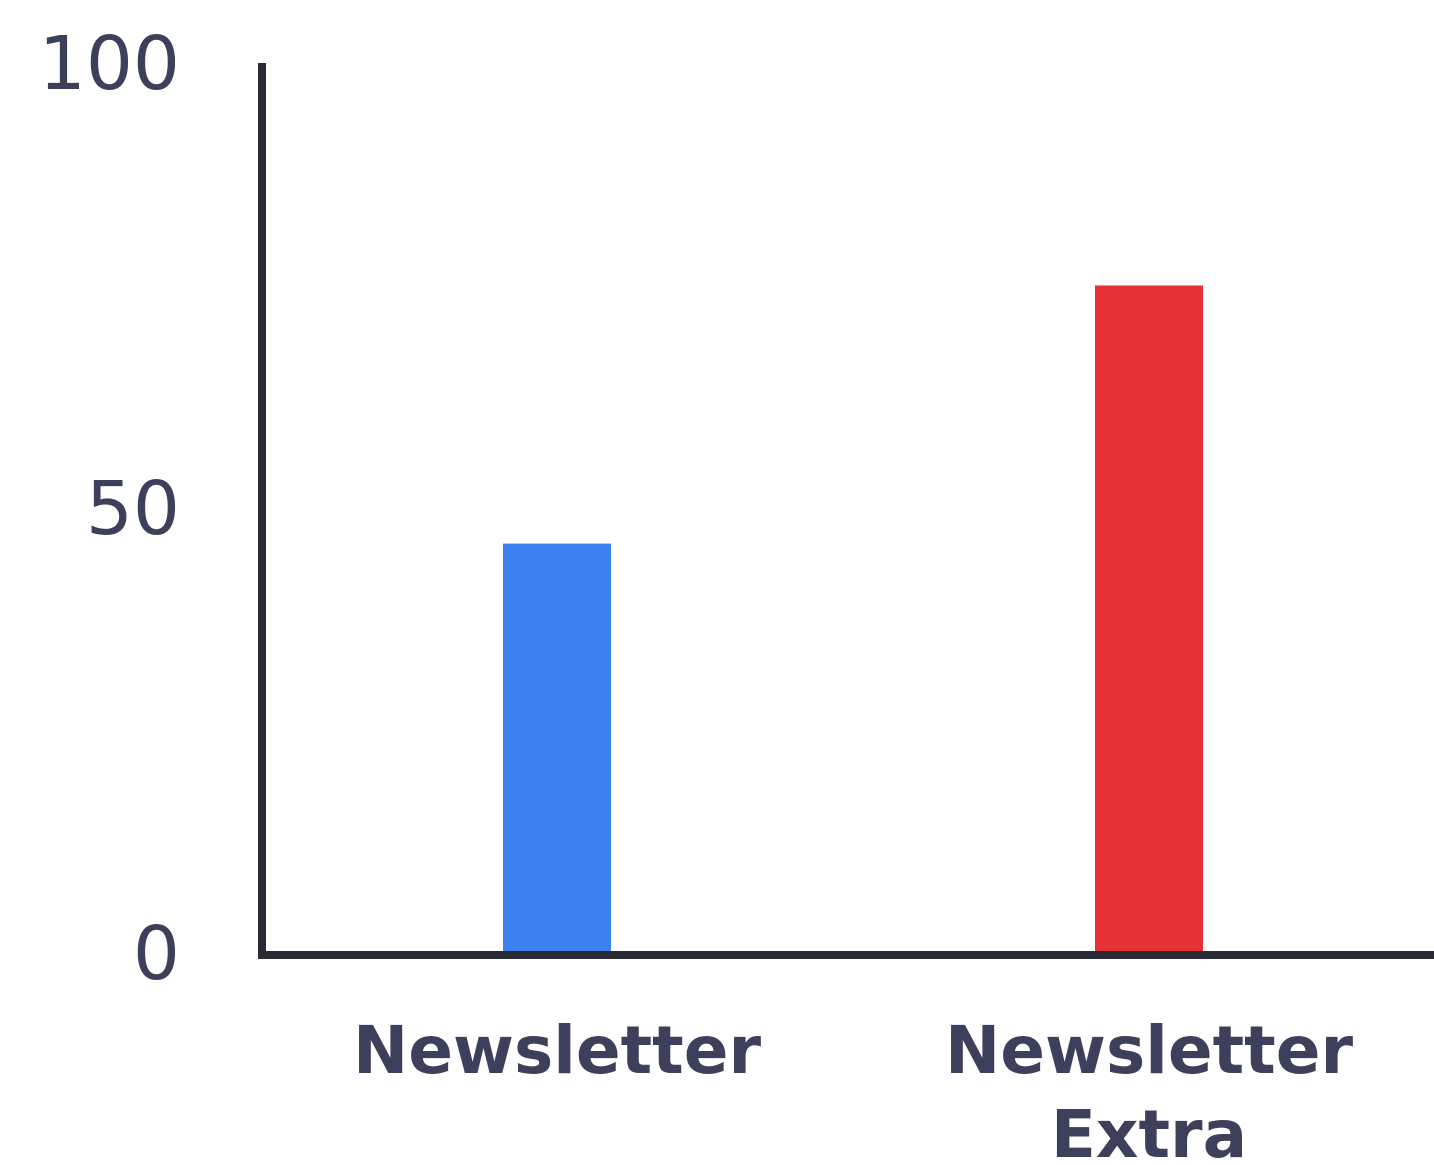 The width and height of the screenshot is (1434, 1165). I want to click on y-tick-label: 0, so click(156, 954).